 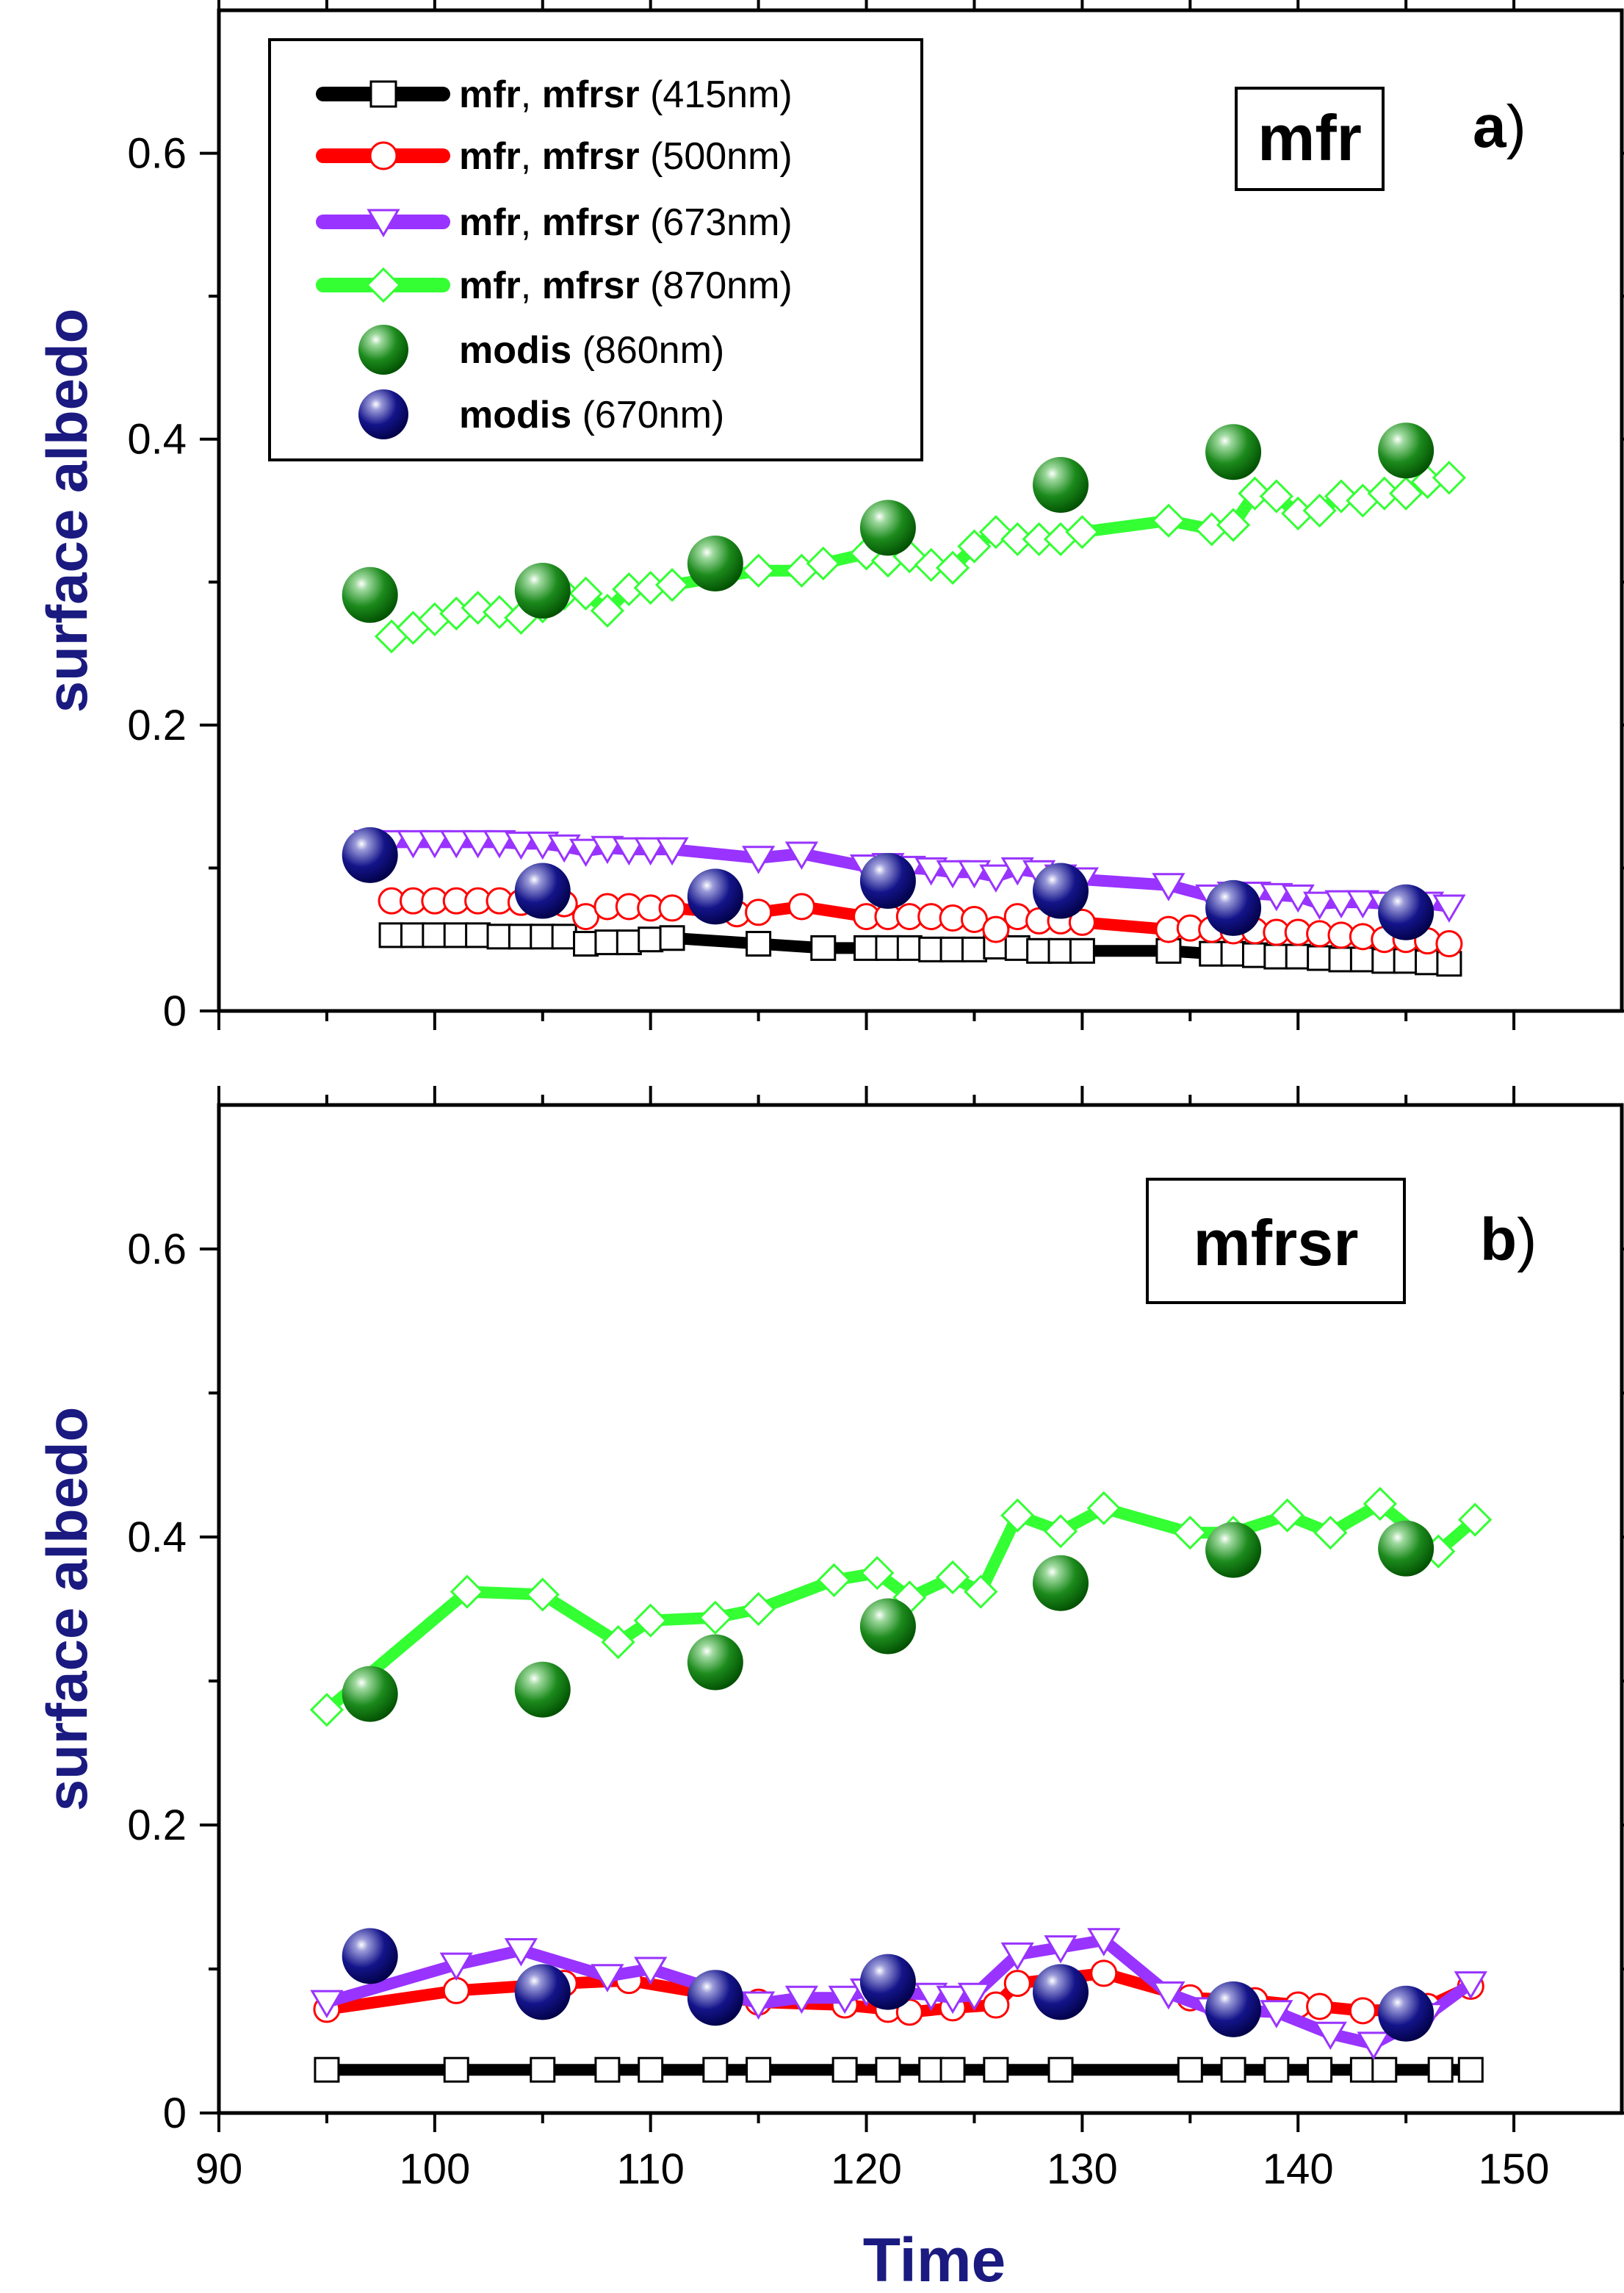 What do you see at coordinates (626, 285) in the screenshot?
I see `legend-label-3: mfr, mfrsr (870nm)` at bounding box center [626, 285].